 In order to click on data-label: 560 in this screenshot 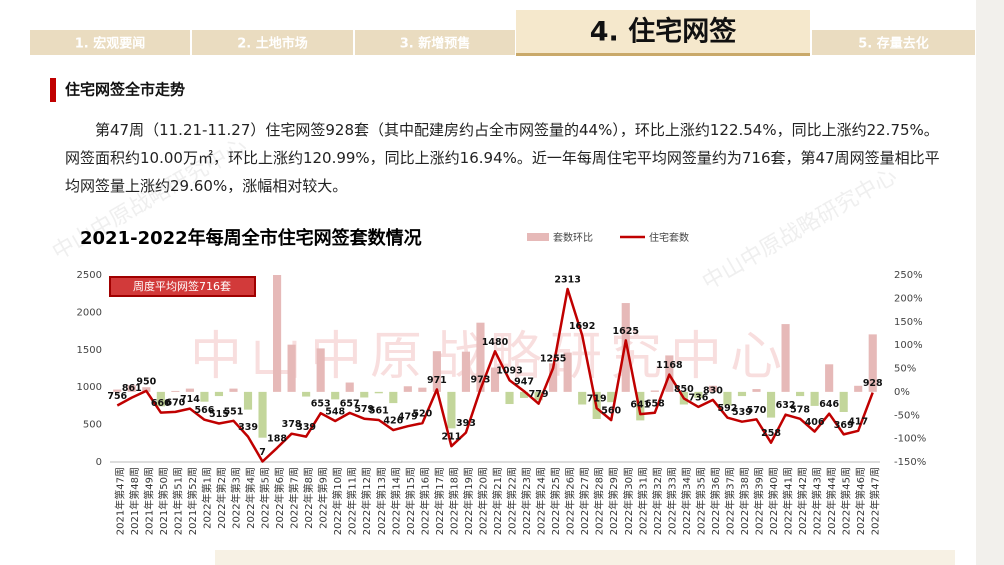, I will do `click(611, 411)`.